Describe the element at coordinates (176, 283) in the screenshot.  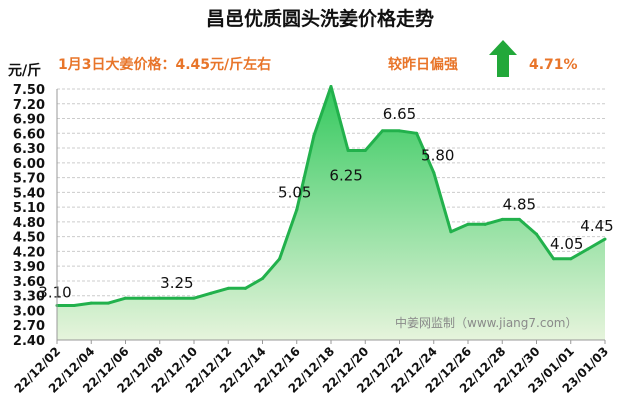
I see `data-label: 3.25` at that location.